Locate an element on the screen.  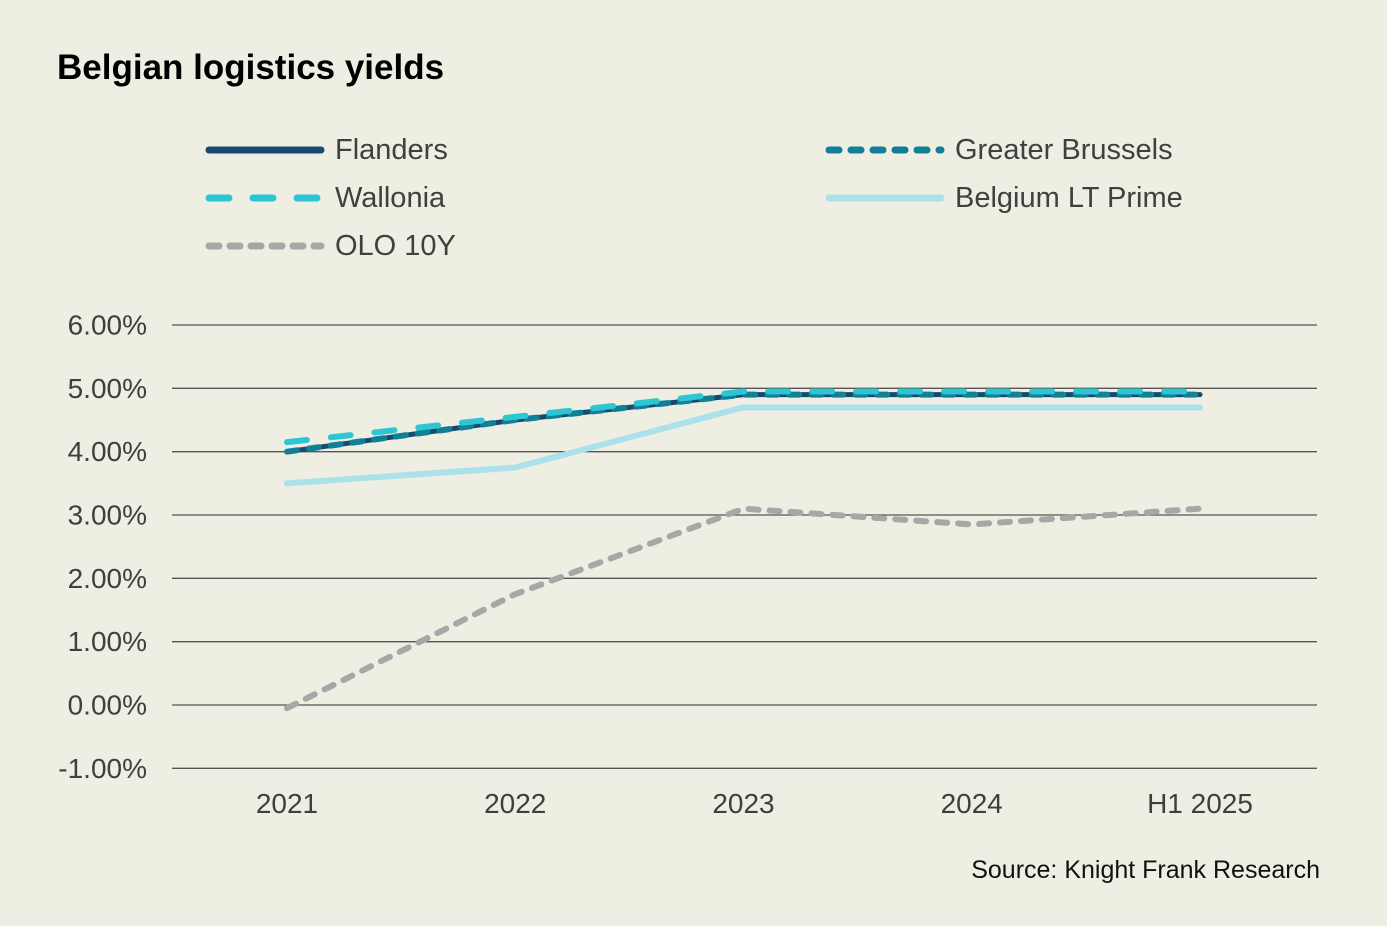
legend-item-greater-brussels: Greater Brussels is located at coordinates (1004, 150).